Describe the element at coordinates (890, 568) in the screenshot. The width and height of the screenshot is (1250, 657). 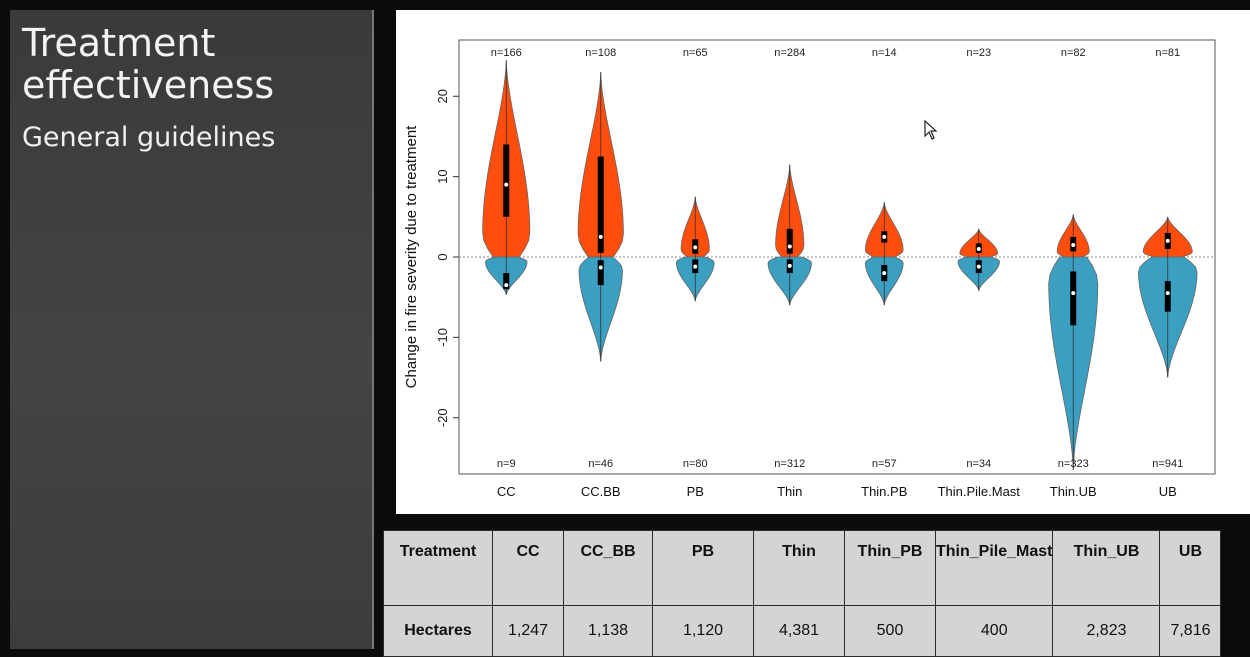
I see `table-header-cell: Thin_PB` at that location.